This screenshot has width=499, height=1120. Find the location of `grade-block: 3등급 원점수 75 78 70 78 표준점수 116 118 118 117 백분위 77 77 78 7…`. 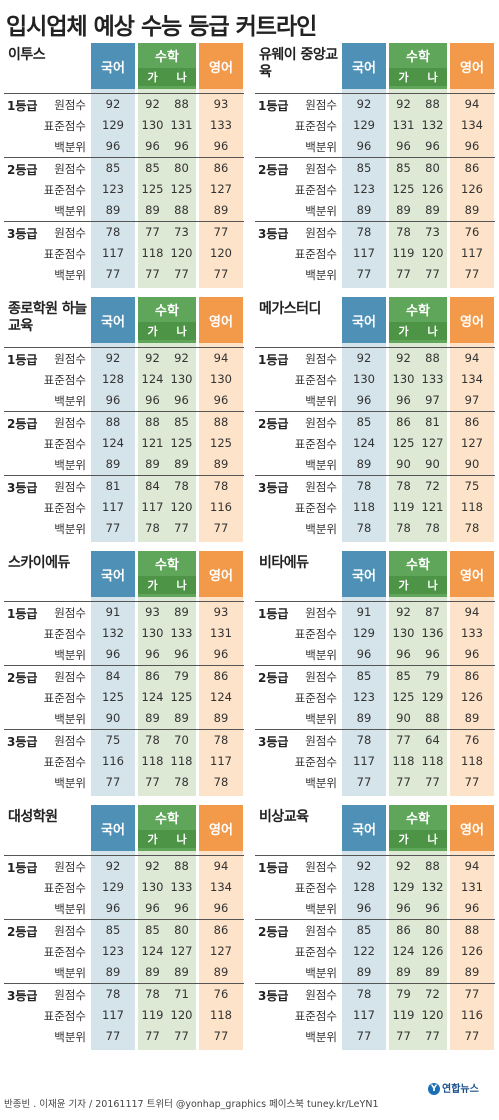

grade-block: 3등급 원점수 75 78 70 78 표준점수 116 118 118 117 백분위 77 77 78 7… is located at coordinates (124, 761).